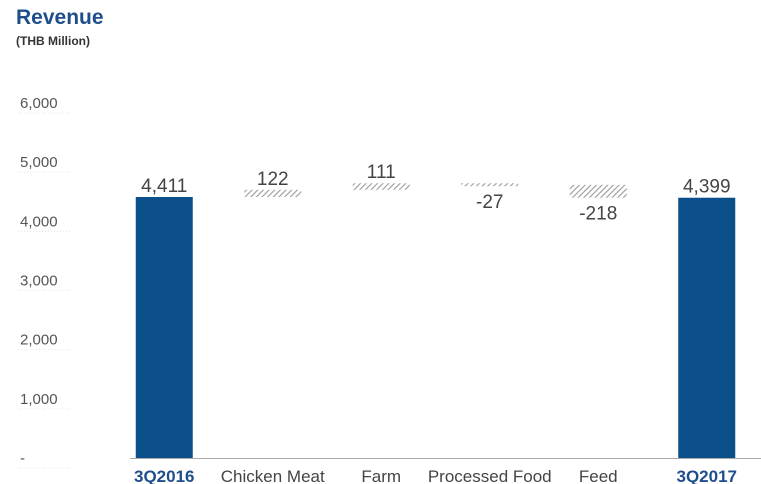 This screenshot has height=484, width=761. Describe the element at coordinates (490, 475) in the screenshot. I see `x-tick-label-3: Processed Food` at that location.